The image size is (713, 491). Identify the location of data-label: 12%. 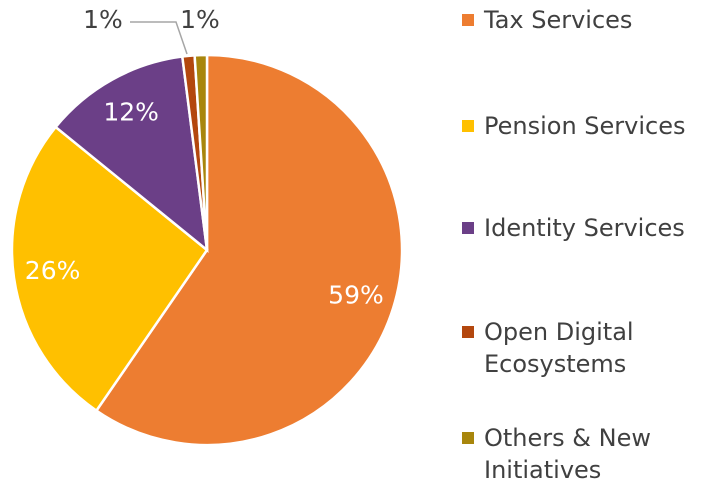
(131, 112).